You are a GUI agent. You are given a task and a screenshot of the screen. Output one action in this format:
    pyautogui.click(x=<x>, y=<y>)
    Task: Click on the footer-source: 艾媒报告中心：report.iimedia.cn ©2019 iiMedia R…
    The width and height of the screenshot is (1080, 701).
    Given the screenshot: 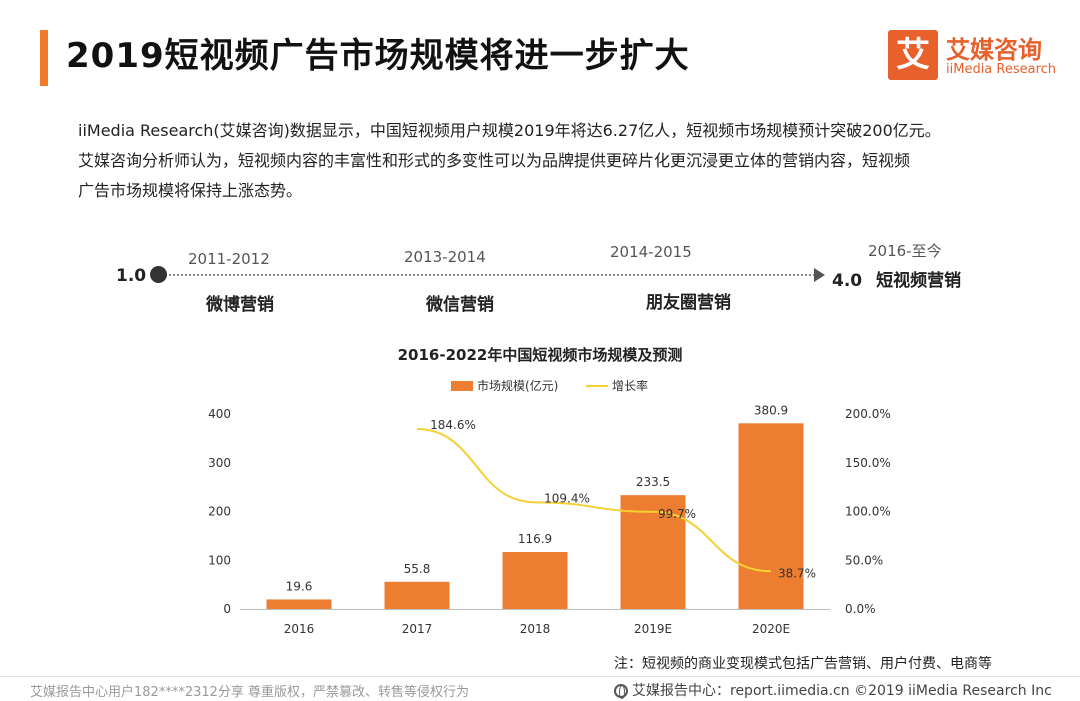 What is the action you would take?
    pyautogui.click(x=833, y=690)
    